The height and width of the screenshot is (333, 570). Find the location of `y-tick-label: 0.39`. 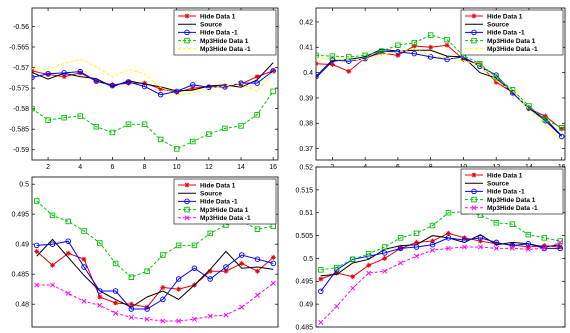

y-tick-label: 0.39 is located at coordinates (306, 98).